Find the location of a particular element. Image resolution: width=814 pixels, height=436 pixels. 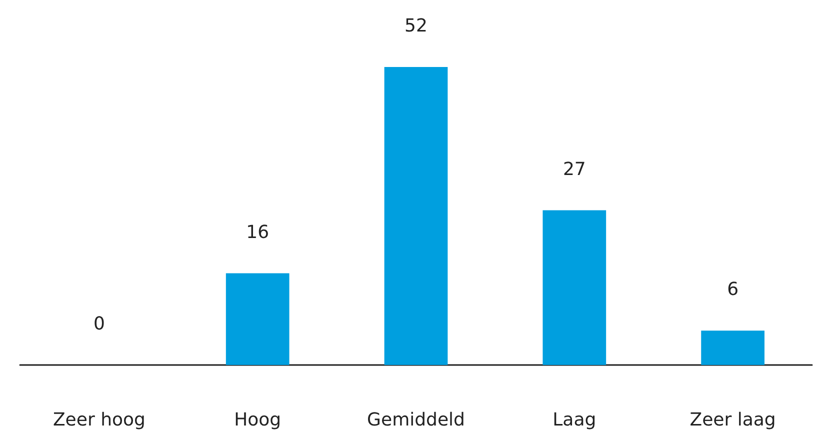

data-label: 52 is located at coordinates (416, 26).